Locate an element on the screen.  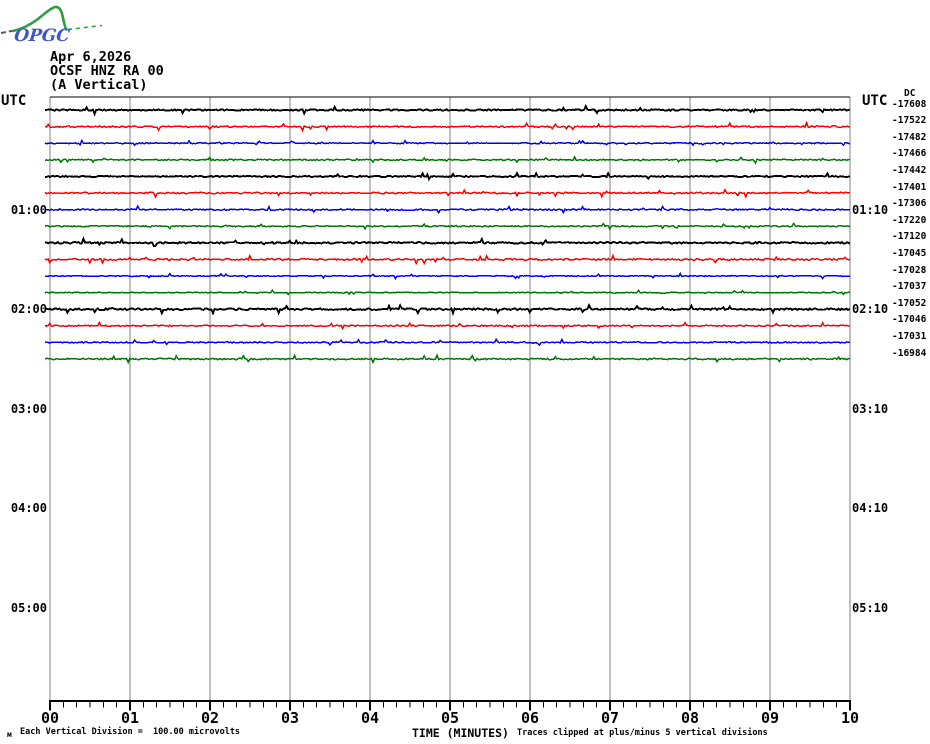
dc-column-label: DC is located at coordinates (910, 93).